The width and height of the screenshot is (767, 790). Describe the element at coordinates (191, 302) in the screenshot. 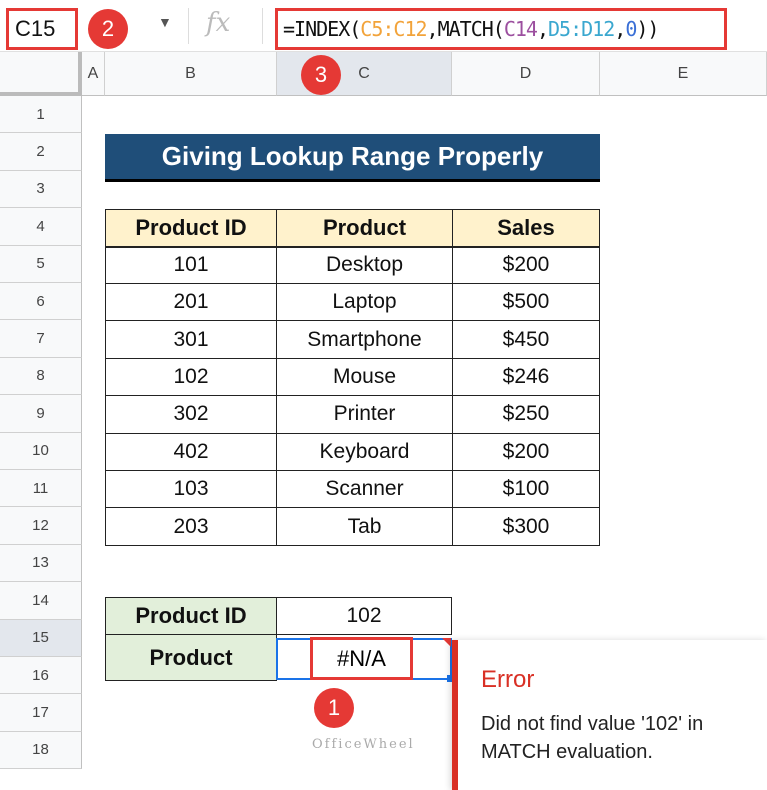

I see `table-cell: 201` at that location.